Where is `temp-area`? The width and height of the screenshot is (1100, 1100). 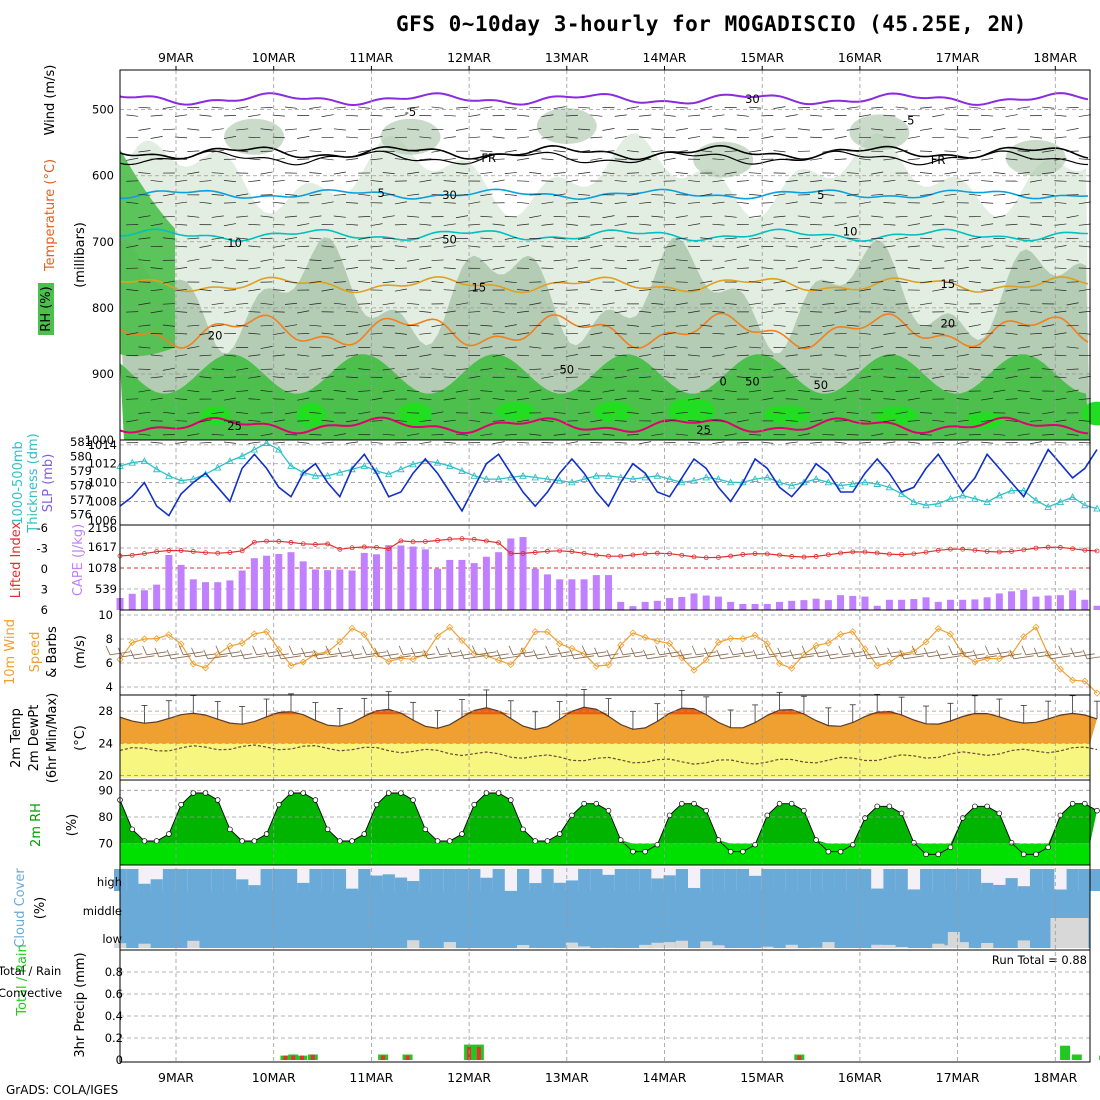 temp-area is located at coordinates (608, 725).